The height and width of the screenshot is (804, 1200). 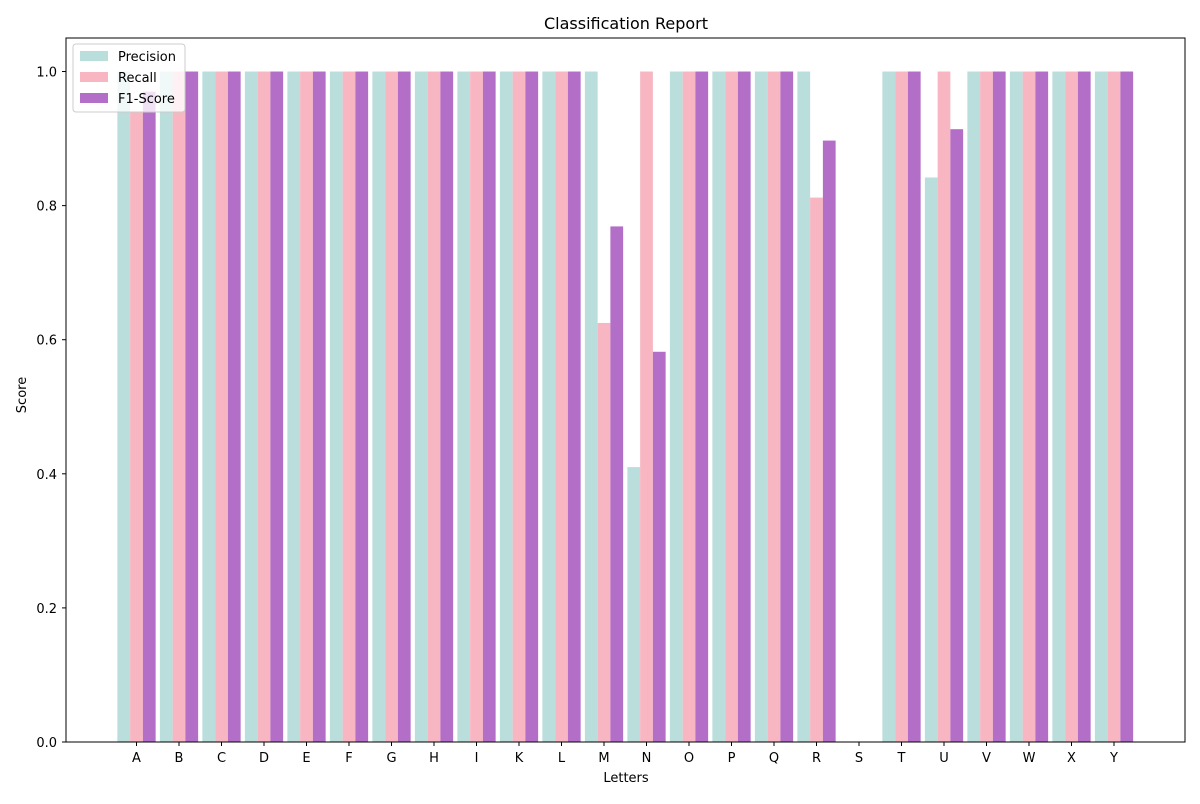 What do you see at coordinates (532, 406) in the screenshot?
I see `bar-f1-score-k` at bounding box center [532, 406].